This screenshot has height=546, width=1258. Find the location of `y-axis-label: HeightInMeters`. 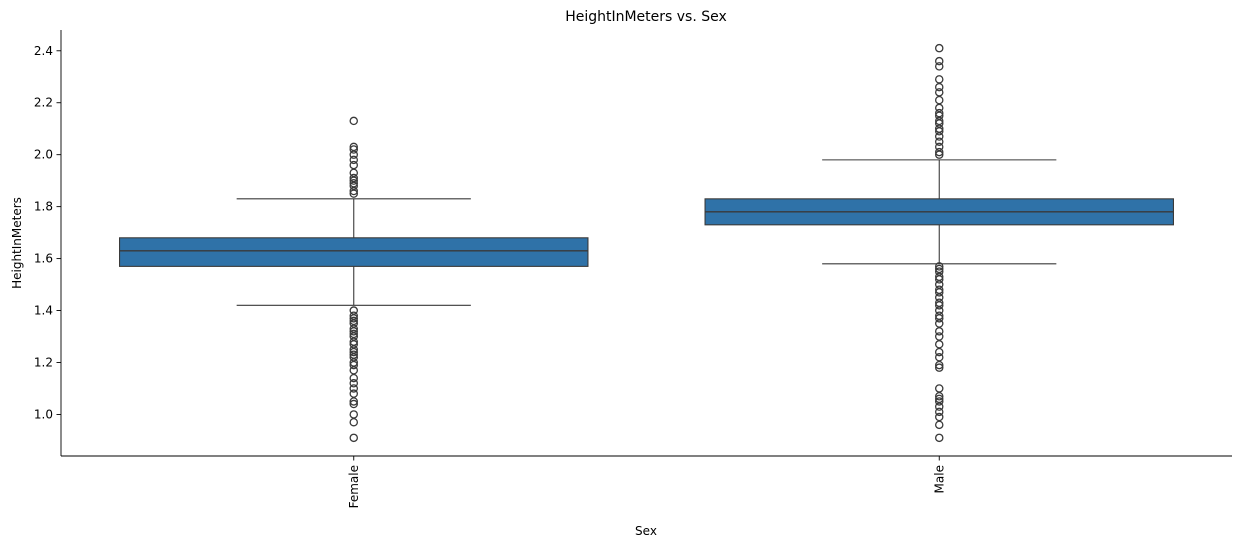

y-axis-label: HeightInMeters is located at coordinates (17, 243).